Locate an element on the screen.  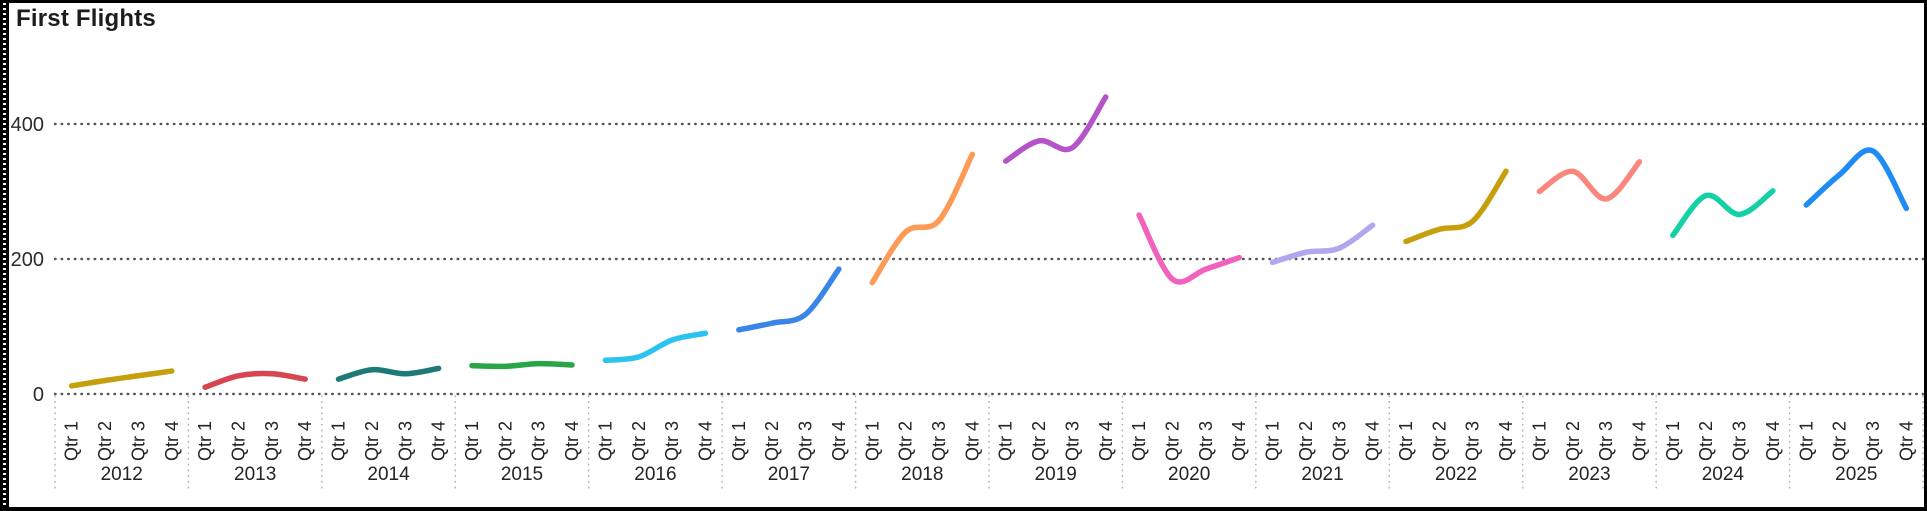
x-axis-year-label: 2014 is located at coordinates (388, 474).